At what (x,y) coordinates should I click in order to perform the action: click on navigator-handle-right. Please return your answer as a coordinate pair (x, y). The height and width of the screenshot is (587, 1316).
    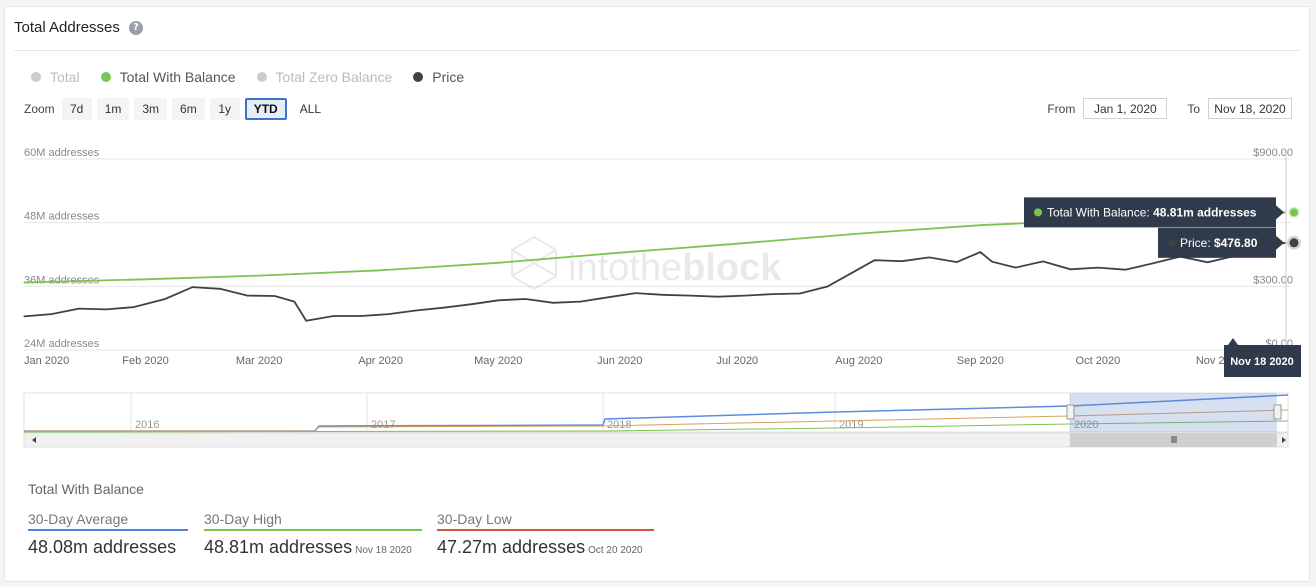
    Looking at the image, I should click on (1277, 412).